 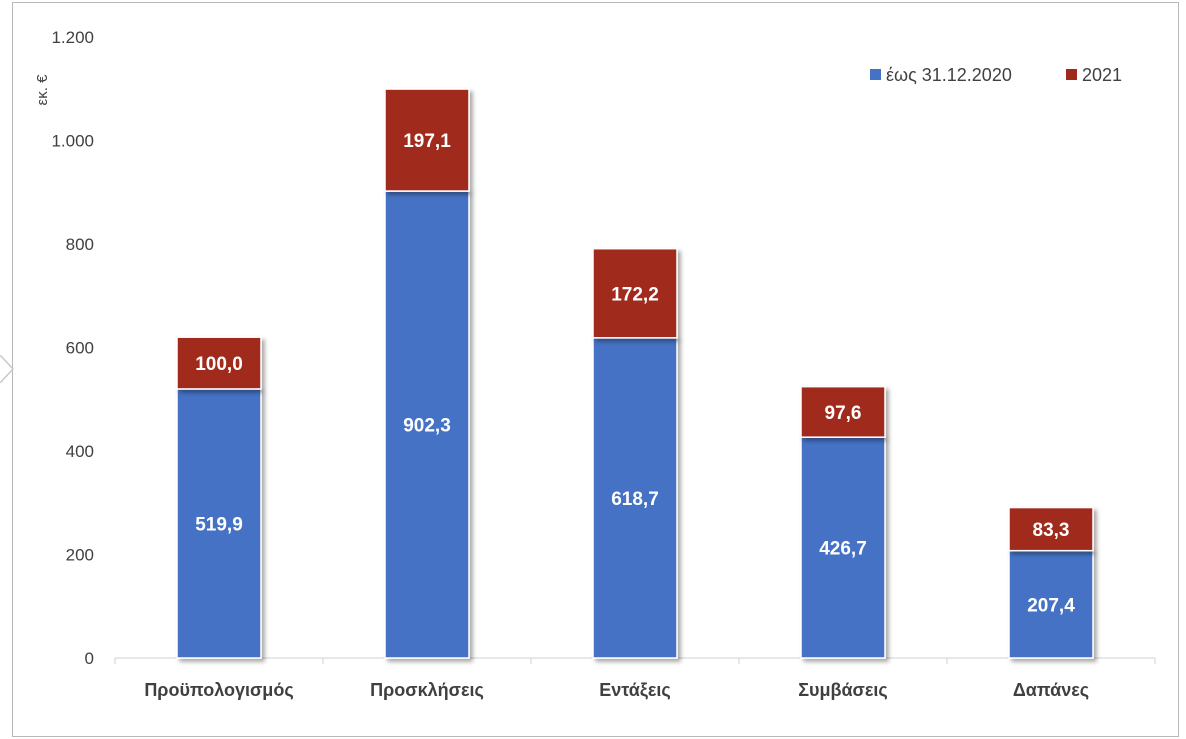 What do you see at coordinates (72, 141) in the screenshot?
I see `y-tick-label: 1.000` at bounding box center [72, 141].